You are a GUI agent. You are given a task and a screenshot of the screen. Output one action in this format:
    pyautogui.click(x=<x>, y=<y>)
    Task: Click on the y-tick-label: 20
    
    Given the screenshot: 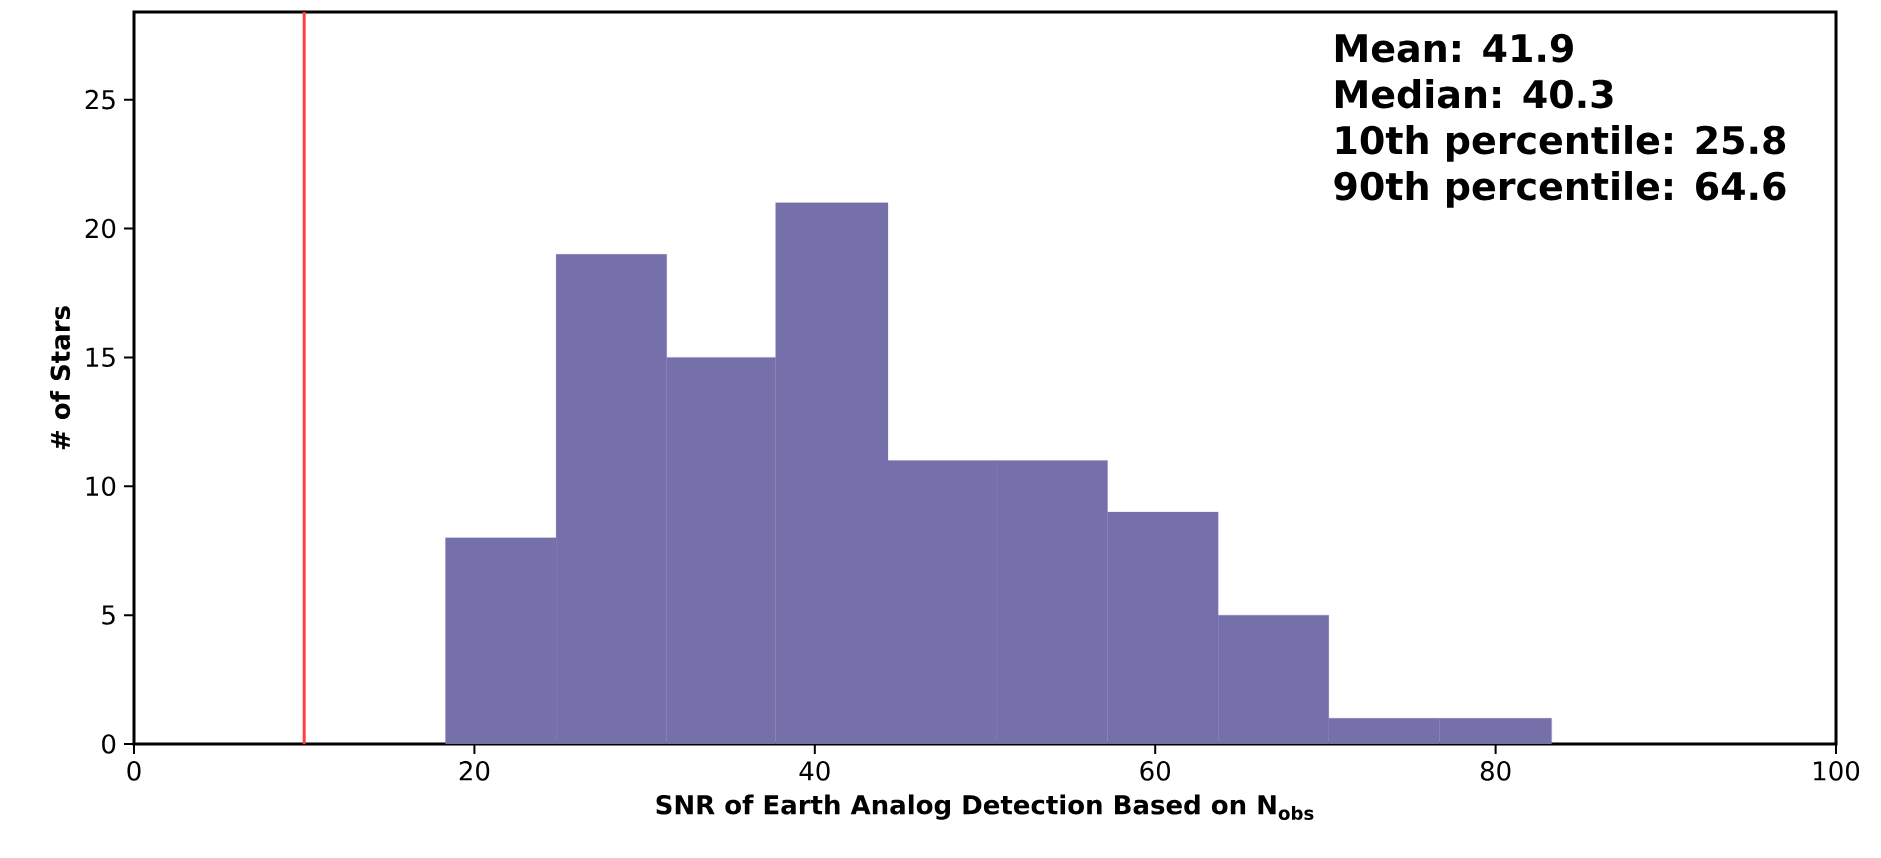 What is the action you would take?
    pyautogui.click(x=100, y=228)
    